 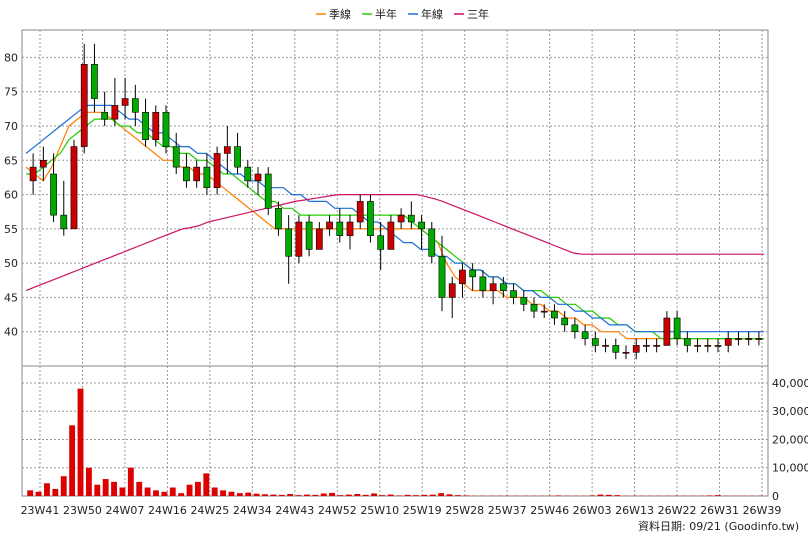 What do you see at coordinates (294, 510) in the screenshot?
I see `x-tick-label: 24W43` at bounding box center [294, 510].